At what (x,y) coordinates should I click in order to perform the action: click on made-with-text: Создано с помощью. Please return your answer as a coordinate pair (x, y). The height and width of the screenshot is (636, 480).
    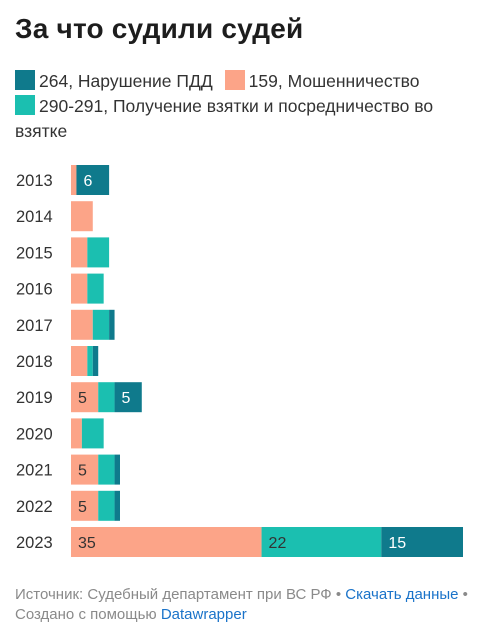
    Looking at the image, I should click on (88, 614).